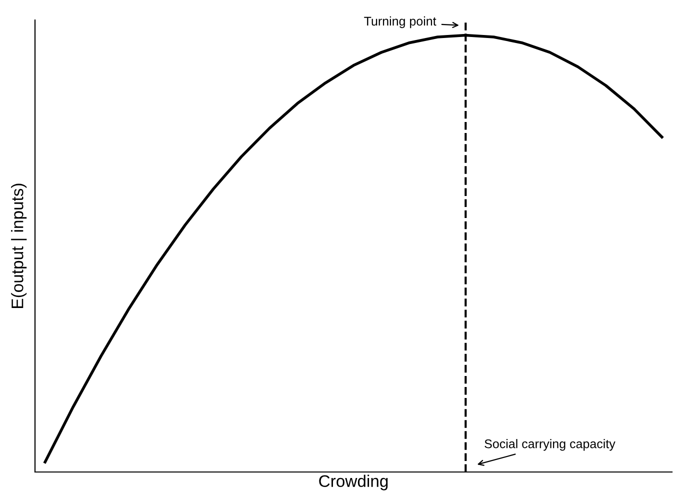 The height and width of the screenshot is (493, 678). I want to click on x-axis-title: Crowding, so click(353, 482).